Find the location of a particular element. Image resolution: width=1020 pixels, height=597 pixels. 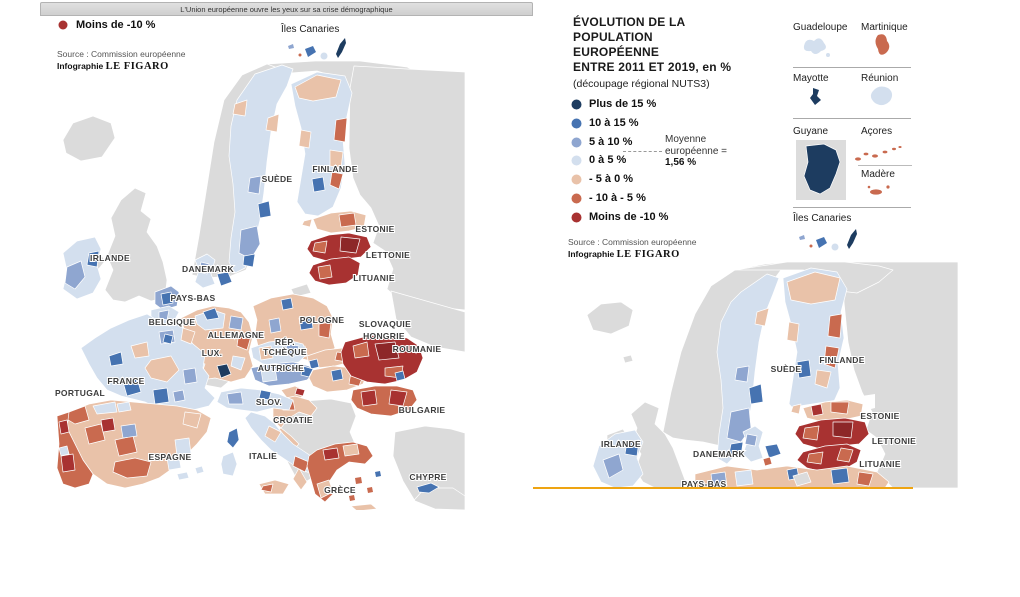

territory-label-martinique: Martinique is located at coordinates (884, 27).